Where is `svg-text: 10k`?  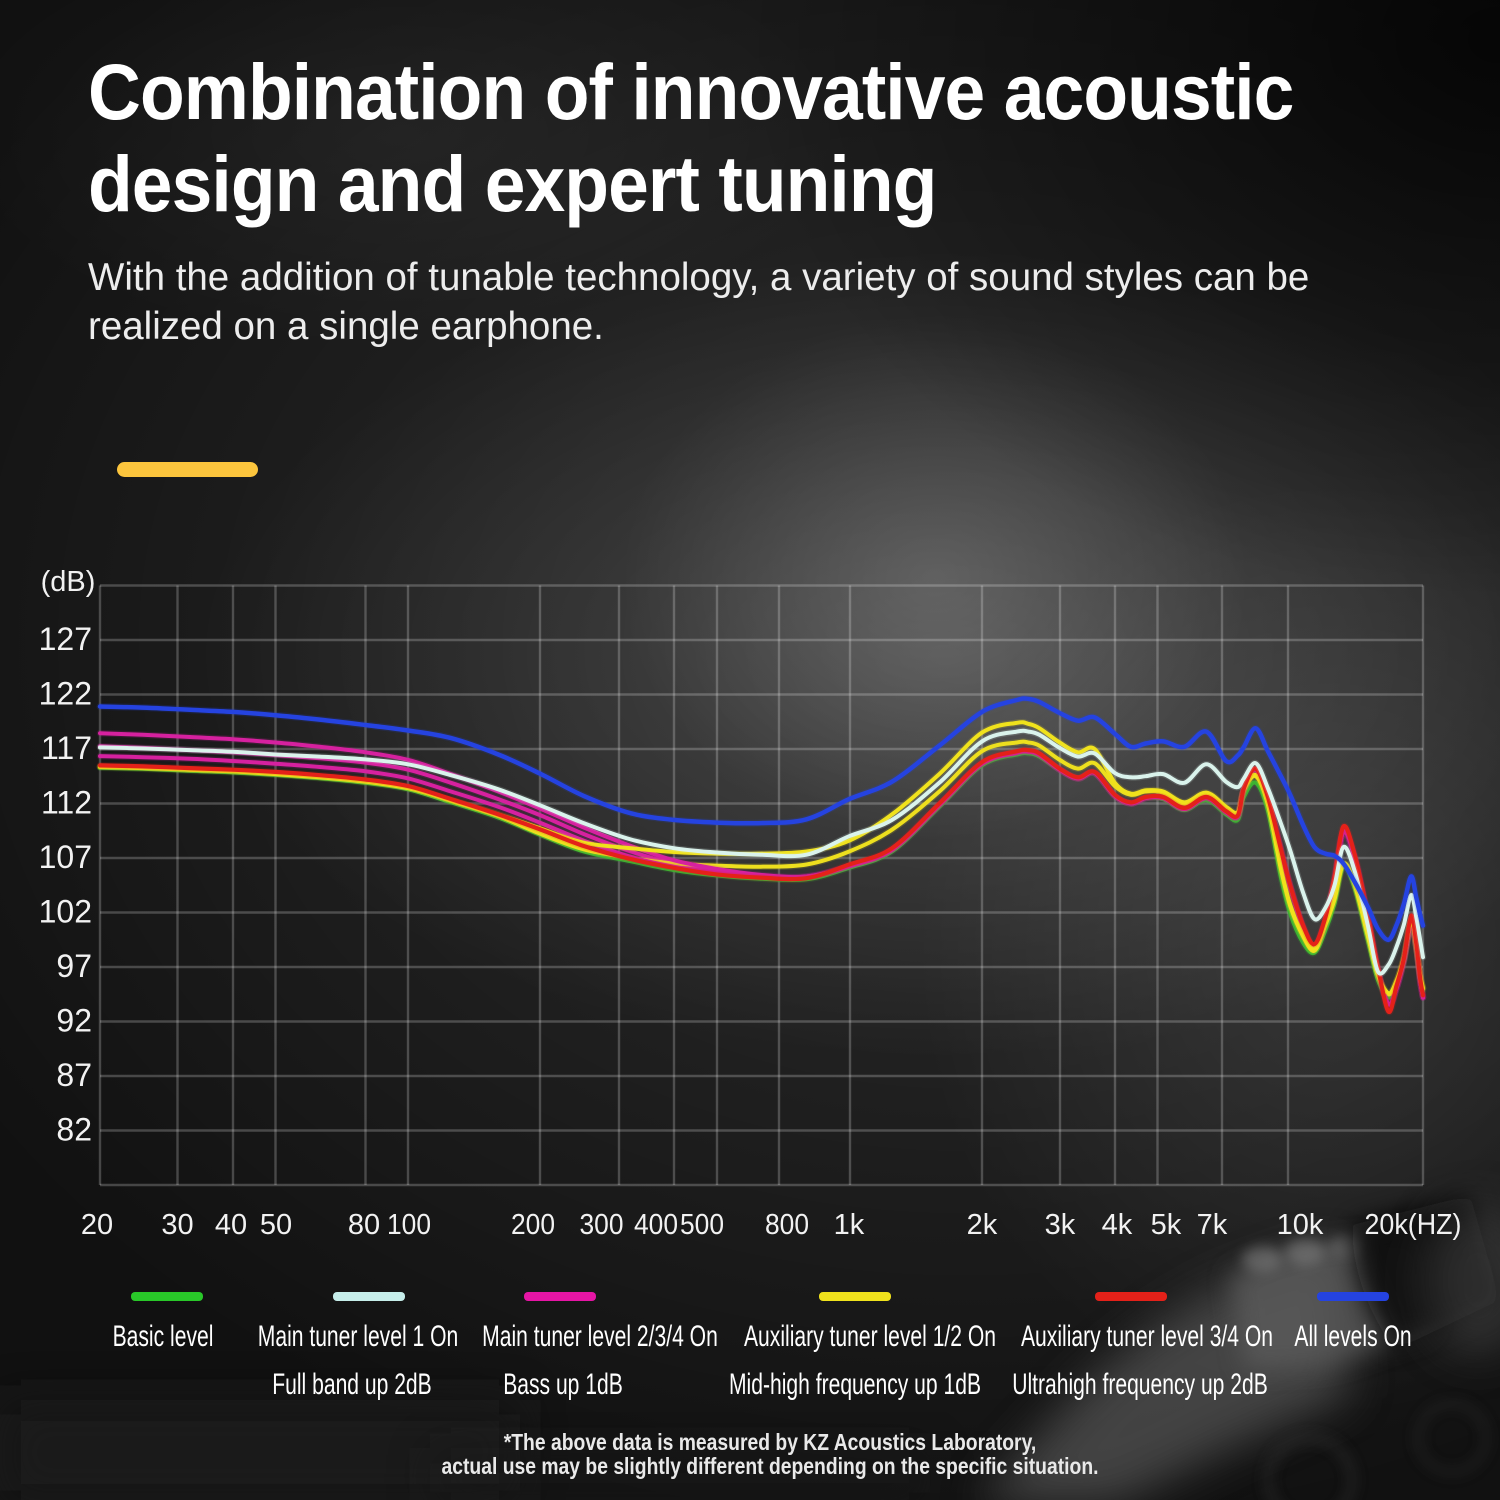
svg-text: 10k is located at coordinates (1300, 1225).